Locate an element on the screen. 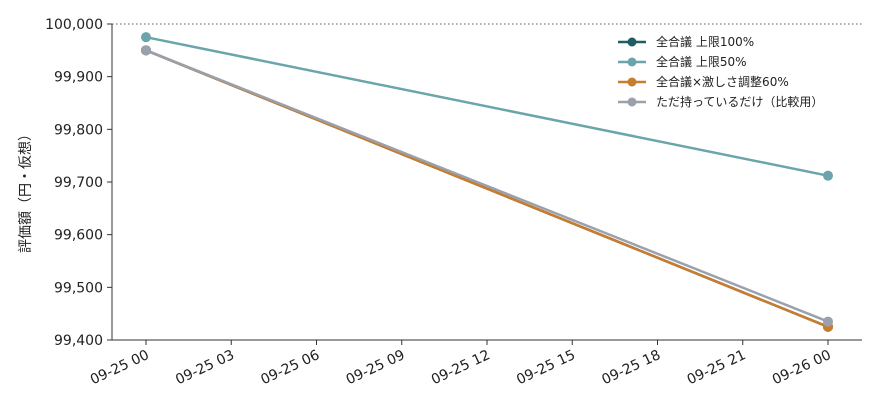 This screenshot has width=880, height=418. x-tick-label: 09-25 03 is located at coordinates (205, 367).